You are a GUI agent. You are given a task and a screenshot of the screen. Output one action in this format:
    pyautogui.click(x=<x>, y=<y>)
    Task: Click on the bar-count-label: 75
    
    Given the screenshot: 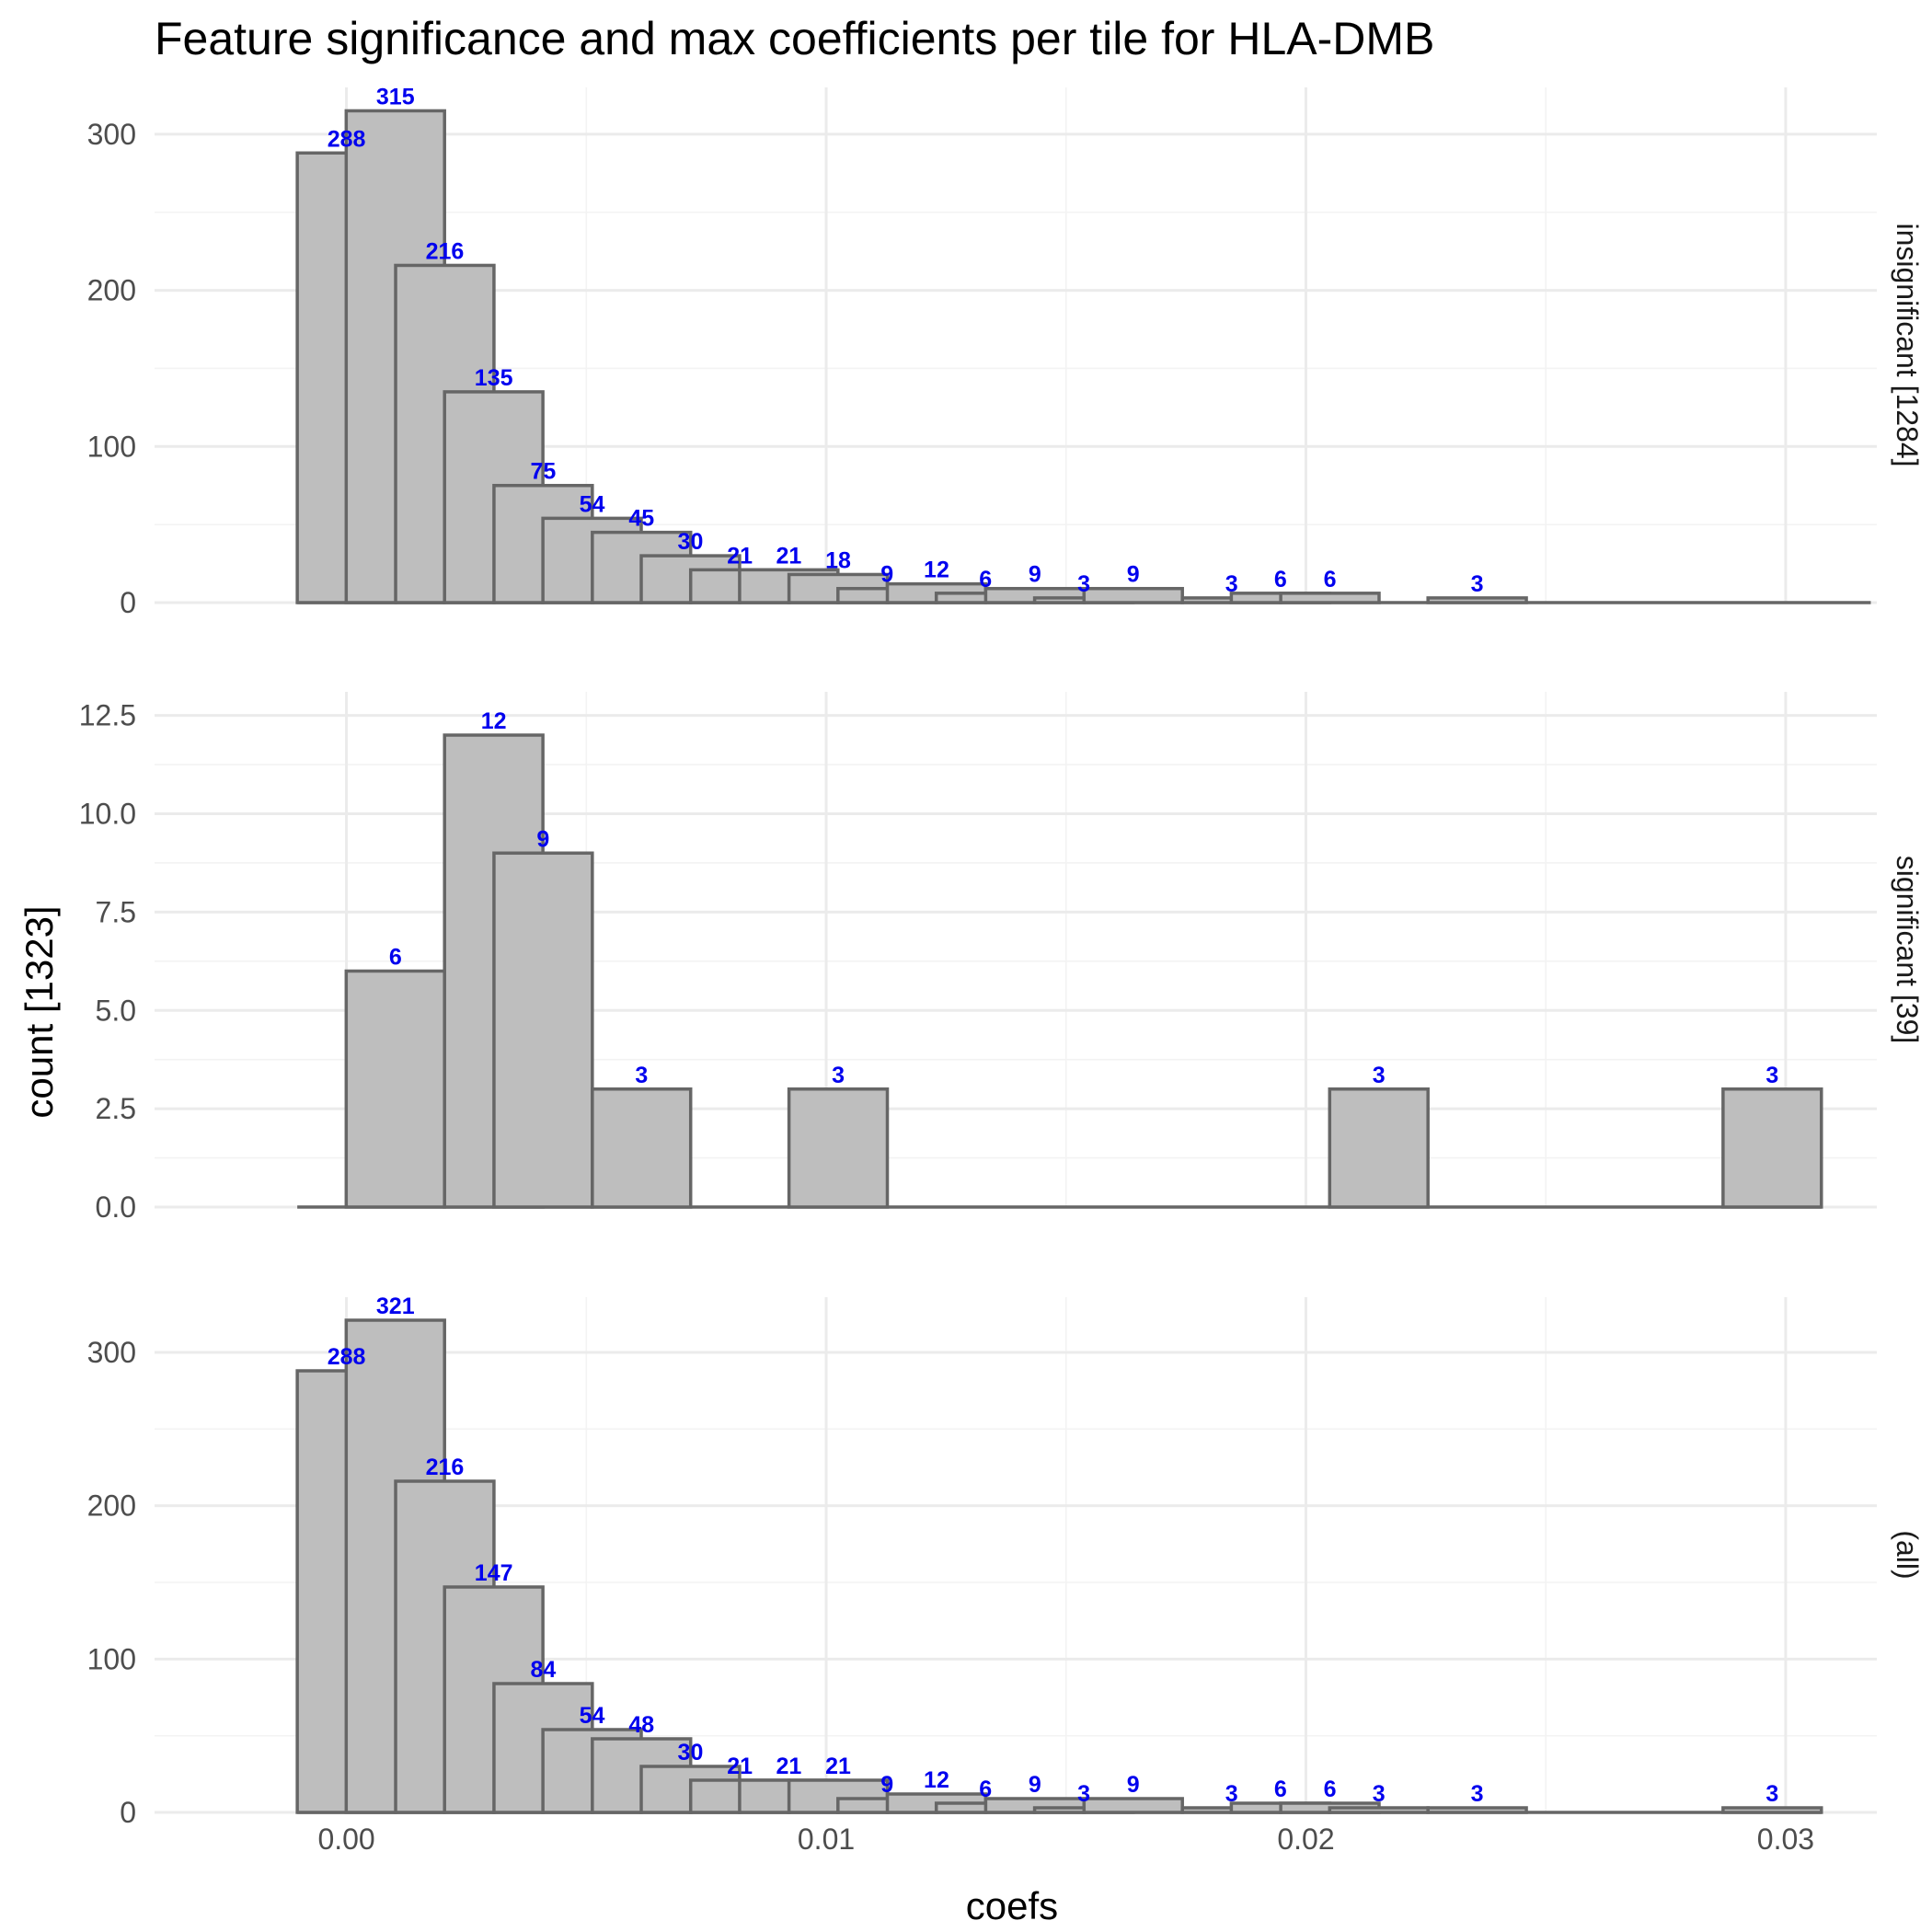 What is the action you would take?
    pyautogui.click(x=543, y=472)
    